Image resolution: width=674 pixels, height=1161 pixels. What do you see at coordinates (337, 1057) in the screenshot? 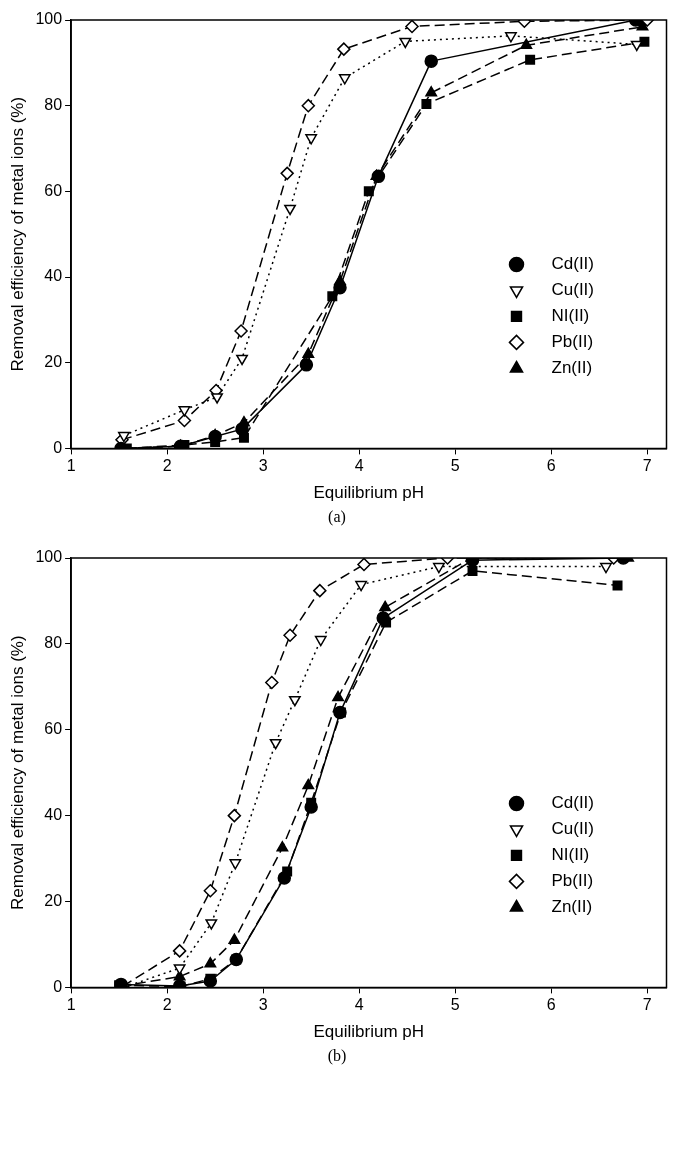
I see `text: (b)` at bounding box center [337, 1057].